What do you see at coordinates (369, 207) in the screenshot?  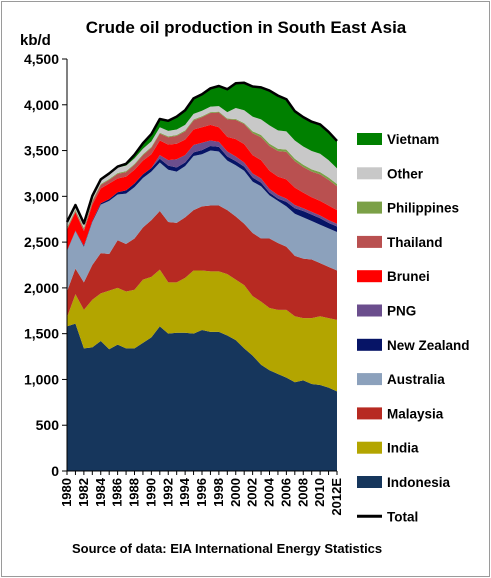 I see `legend-swatch-philippines` at bounding box center [369, 207].